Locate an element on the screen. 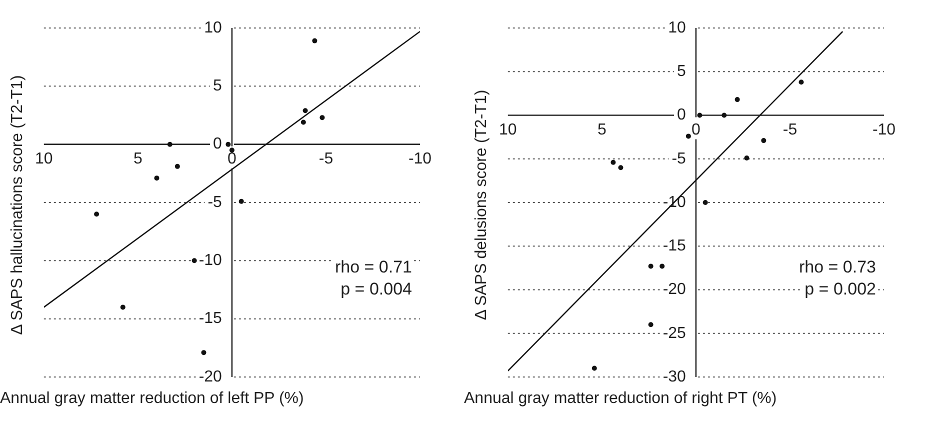 This screenshot has width=928, height=424. annotation: rho = 0.73 is located at coordinates (837, 266).